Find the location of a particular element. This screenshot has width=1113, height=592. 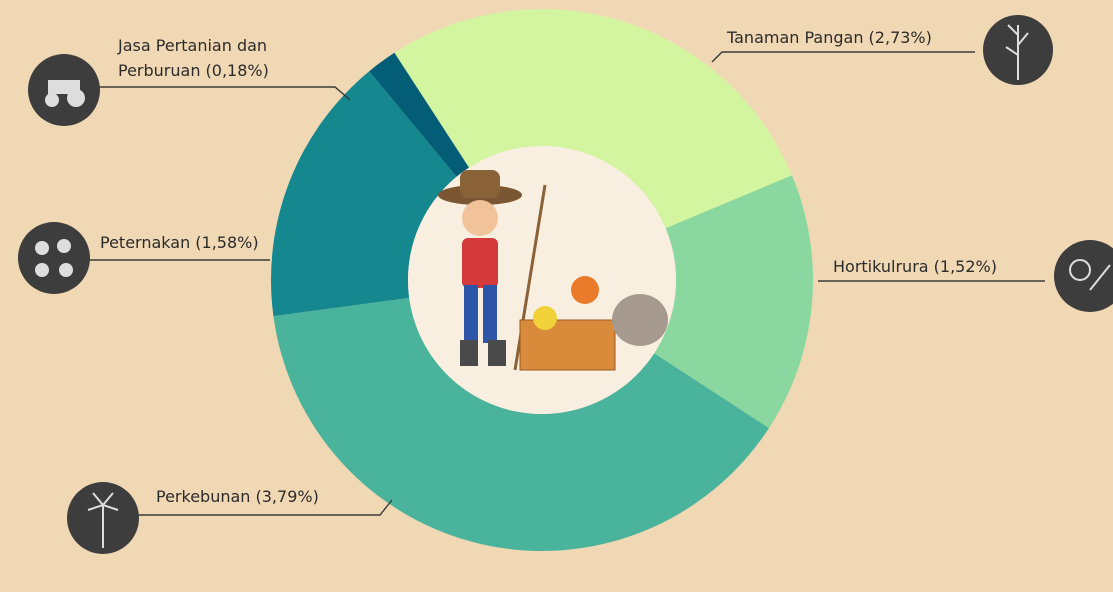

slice-label: Perkebunan (3,79%) is located at coordinates (237, 496).